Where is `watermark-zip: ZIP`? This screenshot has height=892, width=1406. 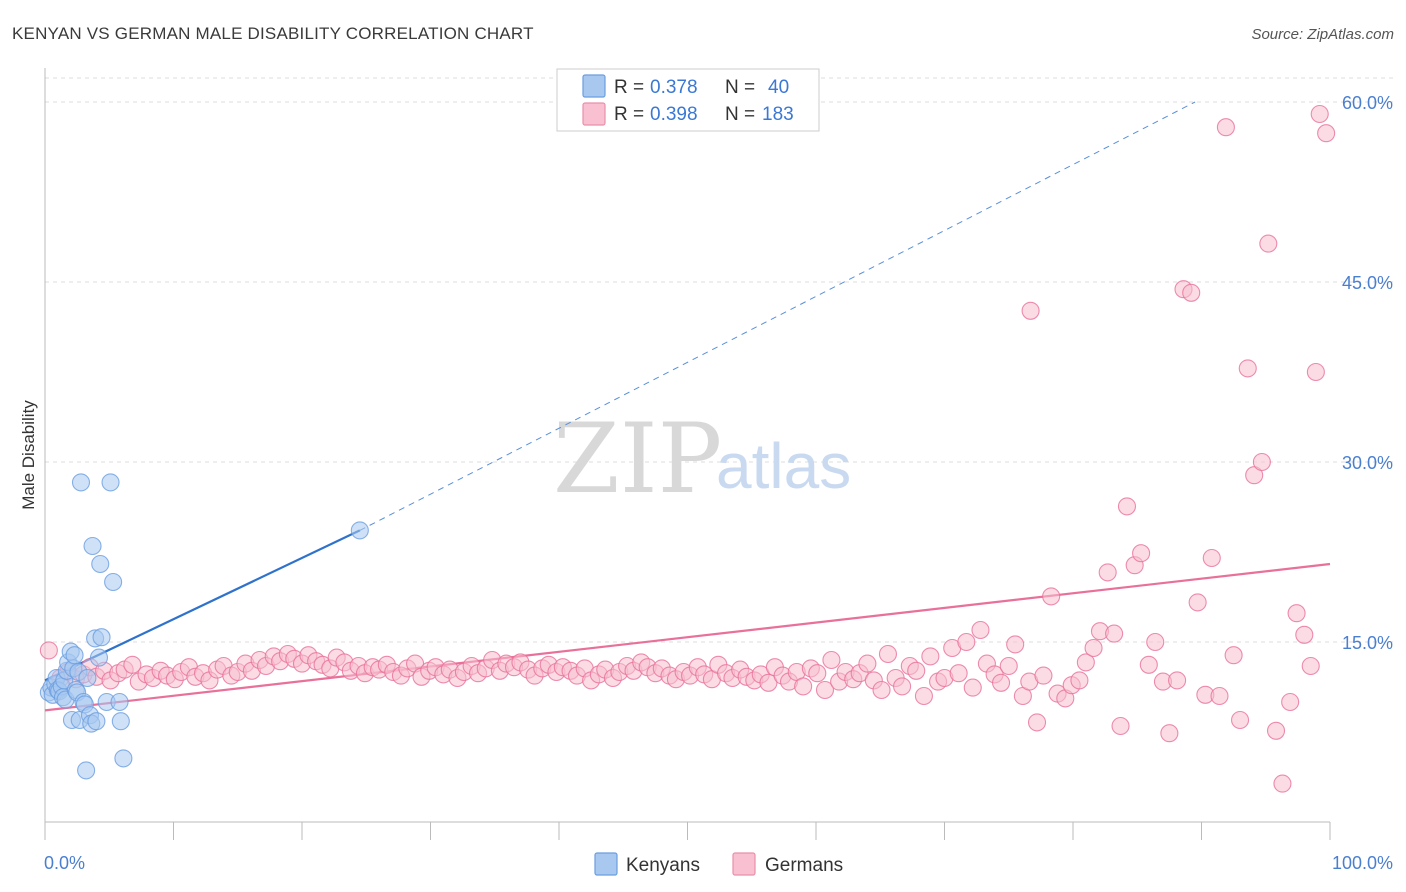
watermark-zip: ZIP is located at coordinates (637, 459).